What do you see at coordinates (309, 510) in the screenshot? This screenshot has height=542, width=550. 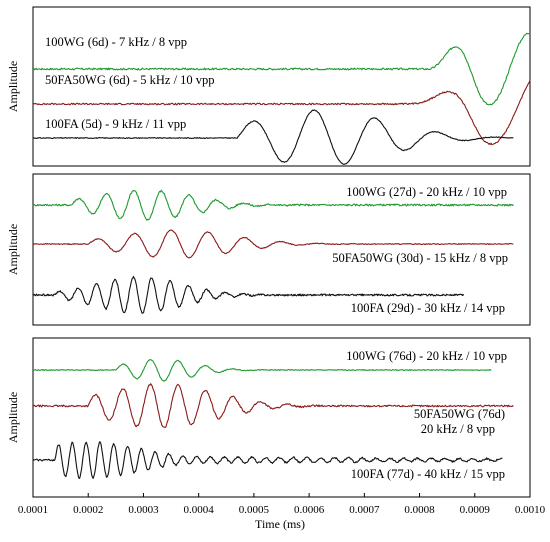 I see `x-tick-label: 0.0006` at bounding box center [309, 510].